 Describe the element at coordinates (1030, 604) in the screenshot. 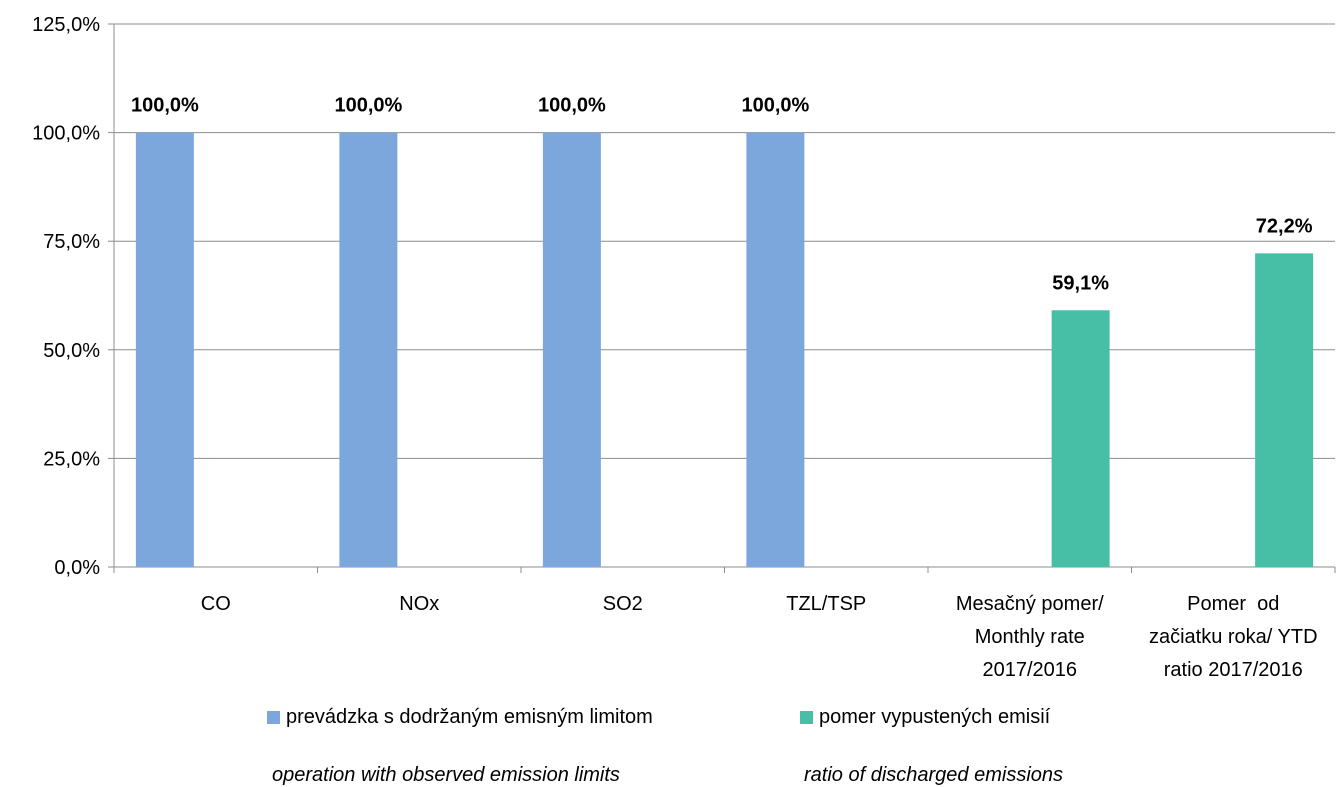

I see `x-category-label: Mesačný pomer/` at that location.